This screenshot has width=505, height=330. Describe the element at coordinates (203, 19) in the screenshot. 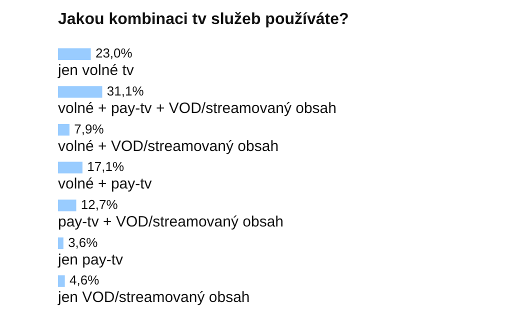

I see `text: Jakou kombinaci tv služeb používáte?` at that location.